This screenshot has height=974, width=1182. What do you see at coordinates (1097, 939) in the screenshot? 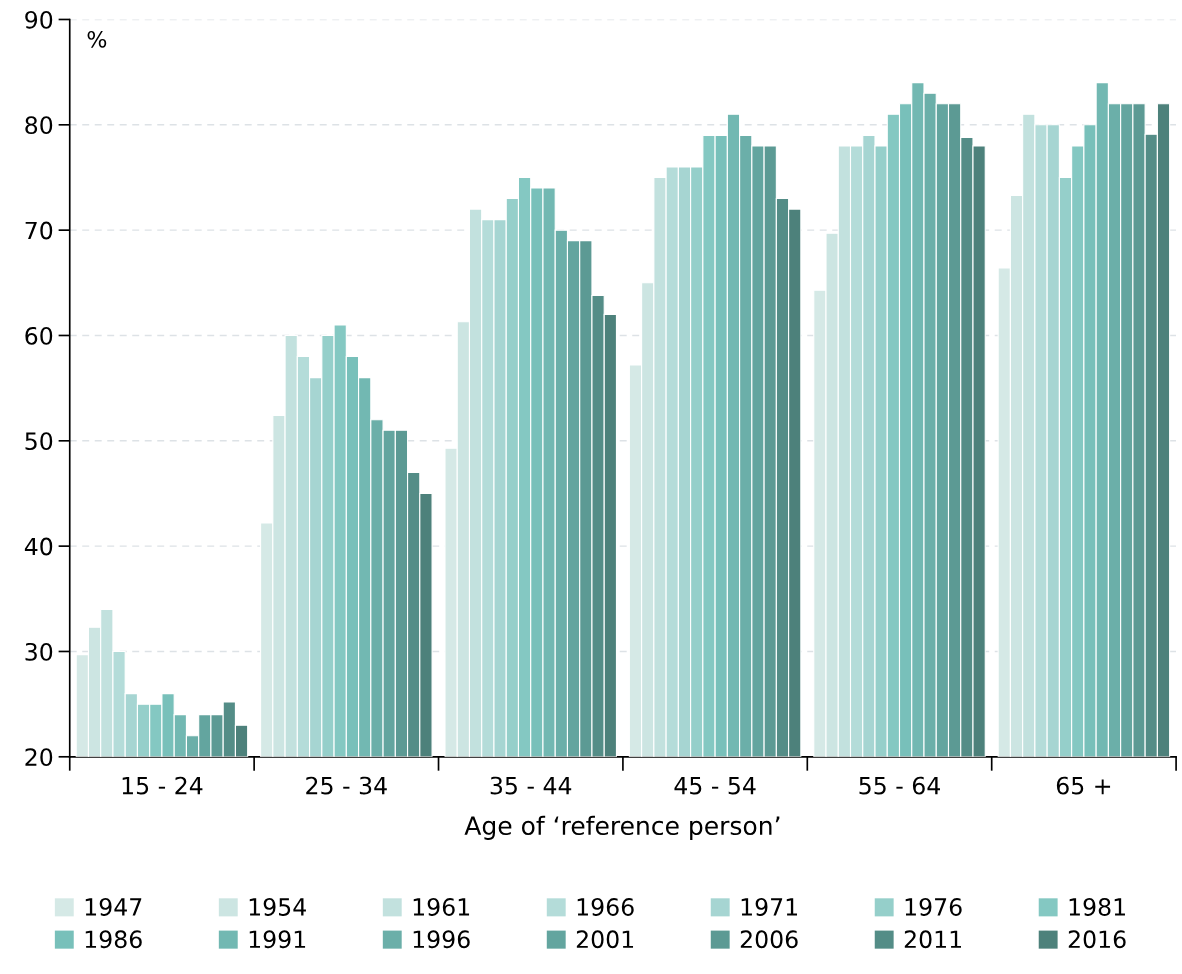
I see `legend-label: 2016` at bounding box center [1097, 939].